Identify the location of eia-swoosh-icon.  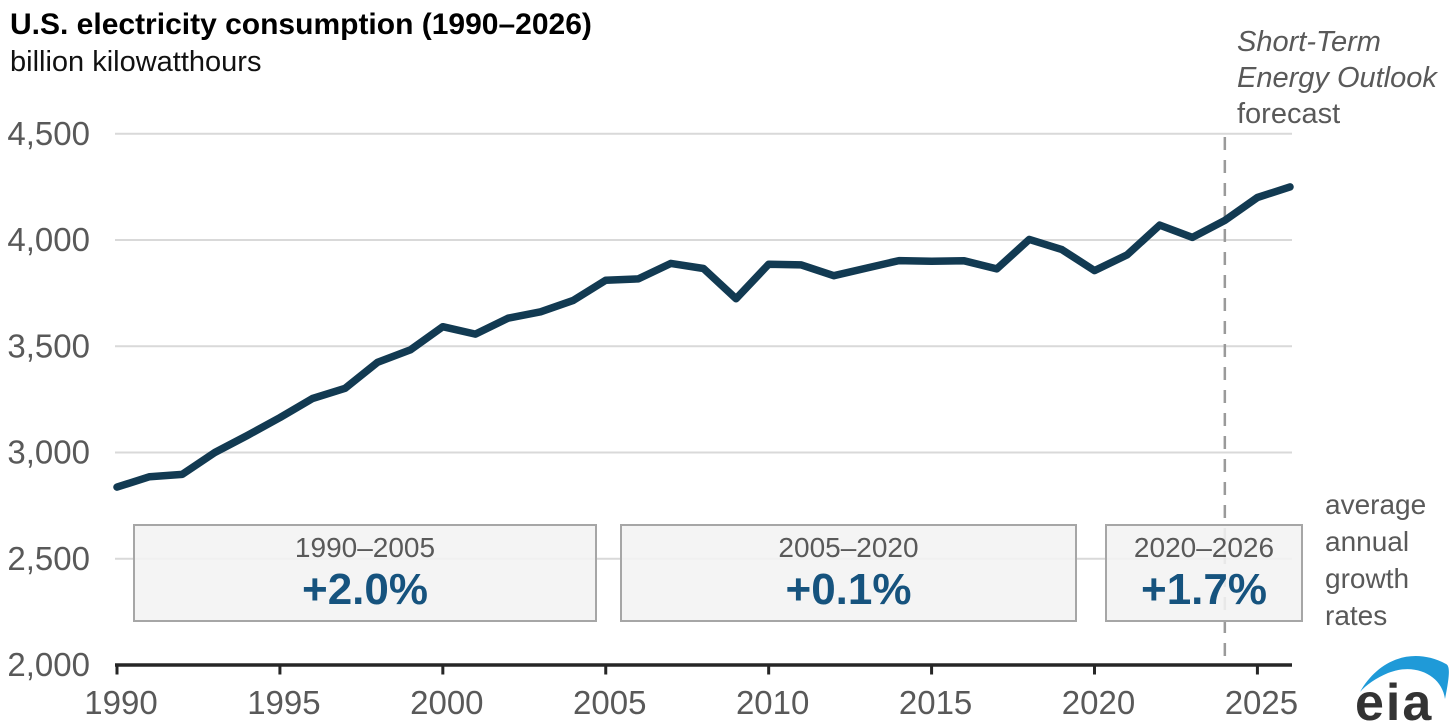
(1404, 677).